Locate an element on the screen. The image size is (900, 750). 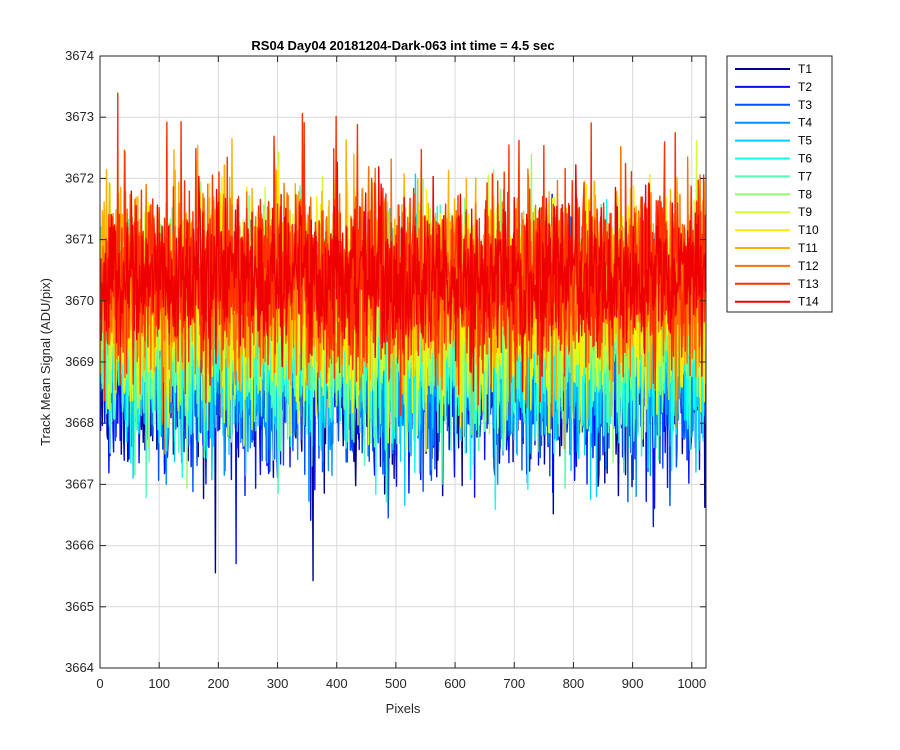
legend-entry-t7: T7 is located at coordinates (805, 176).